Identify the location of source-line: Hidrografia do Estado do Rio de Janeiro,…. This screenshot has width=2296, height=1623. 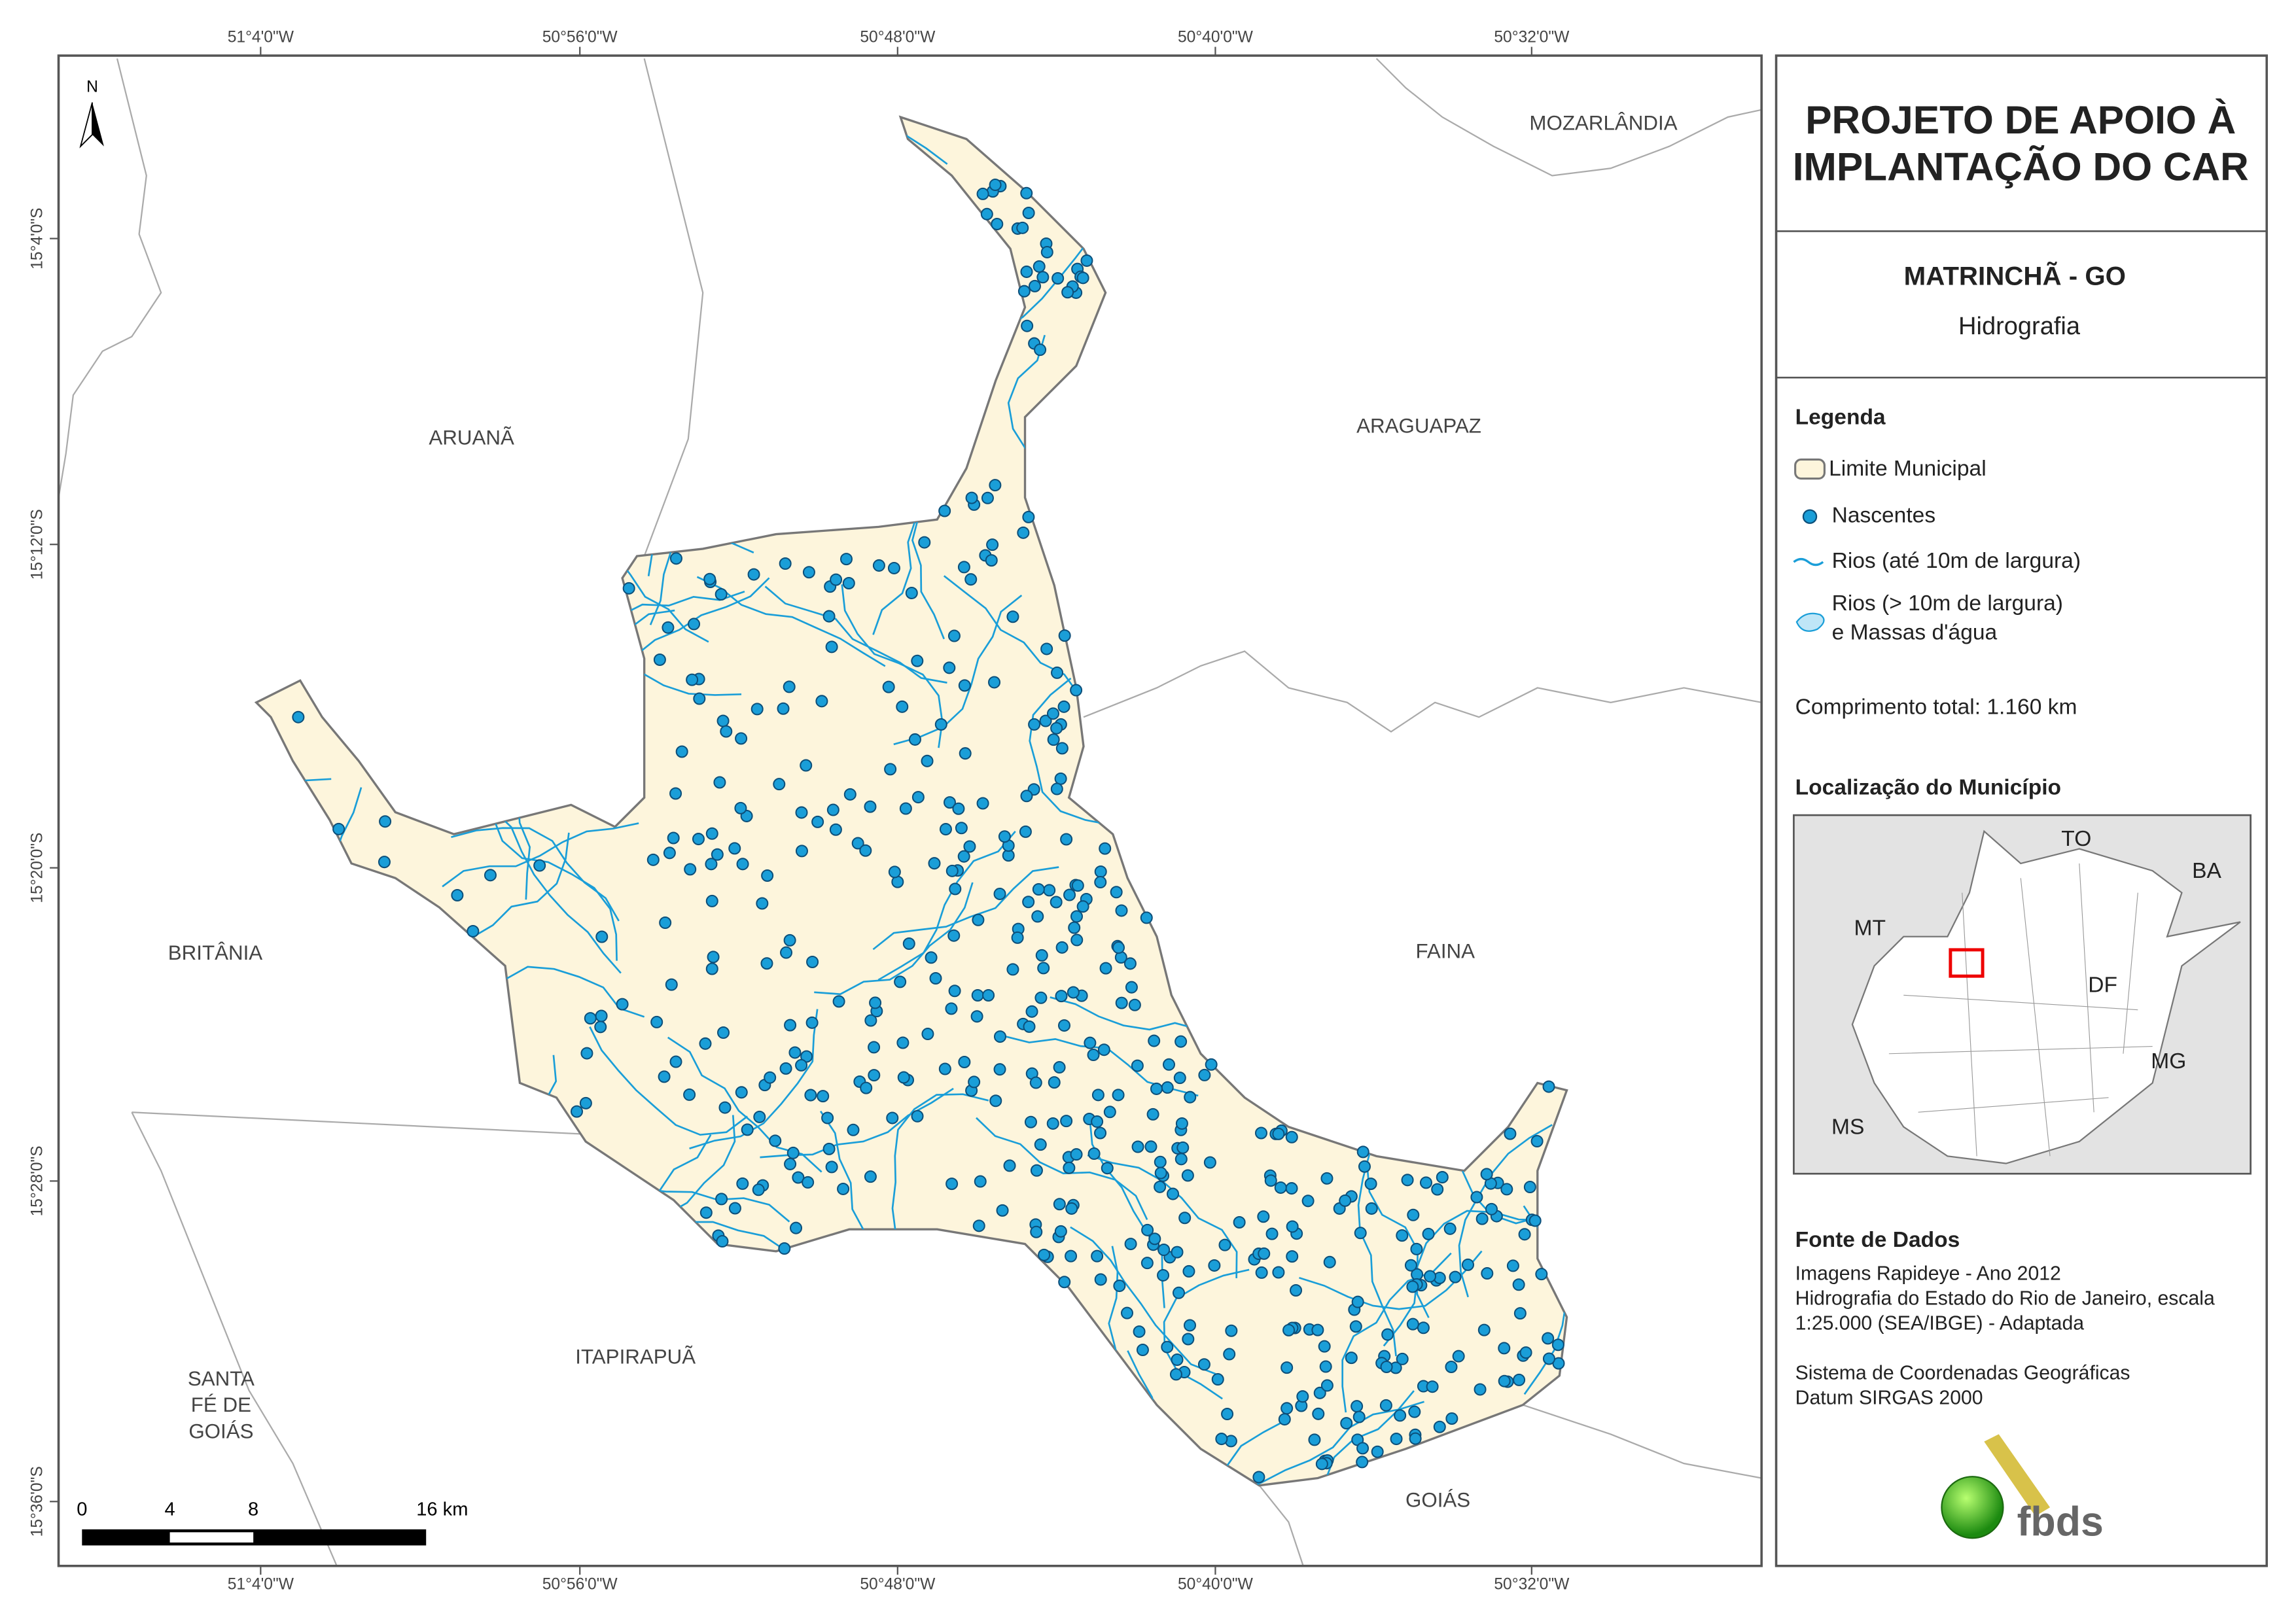
(2005, 1299).